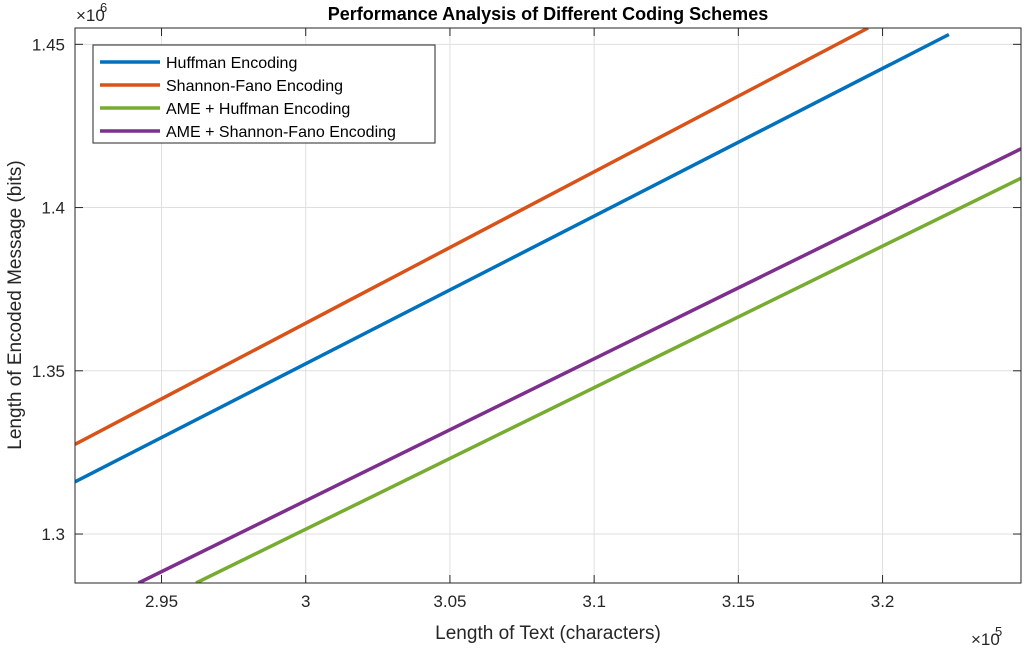  I want to click on x-tick-label: 3.05, so click(449, 601).